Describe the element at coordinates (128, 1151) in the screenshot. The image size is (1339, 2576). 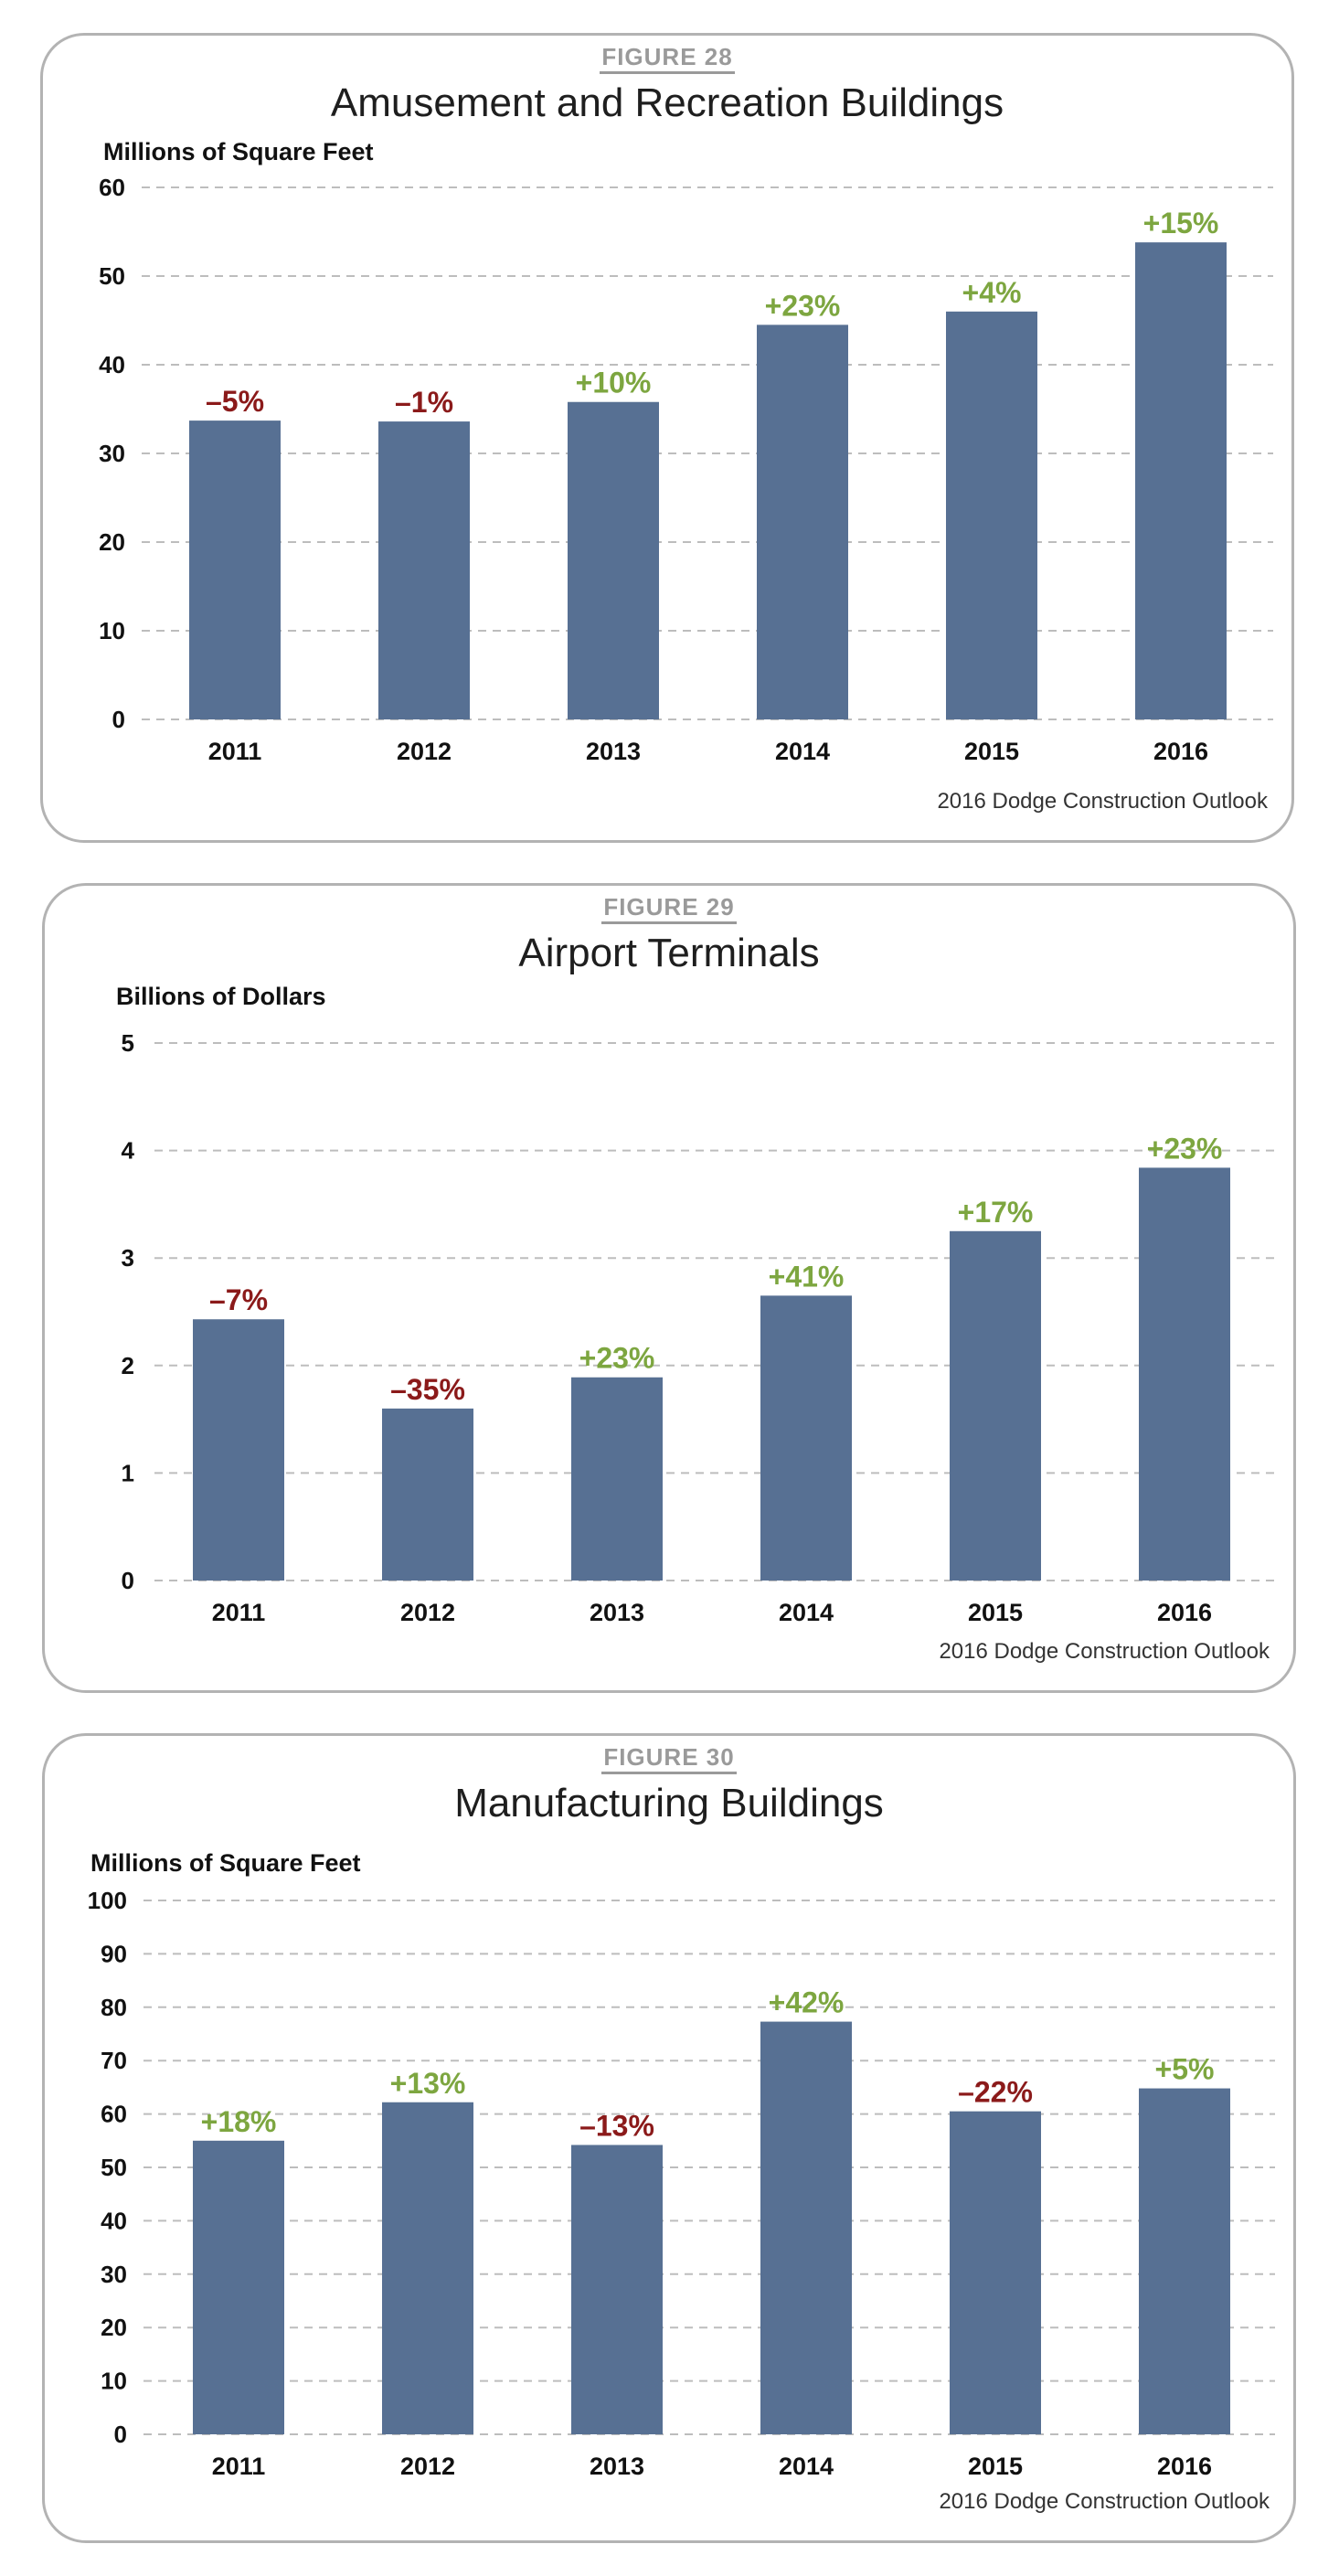
I see `y-tick-label: 4` at that location.